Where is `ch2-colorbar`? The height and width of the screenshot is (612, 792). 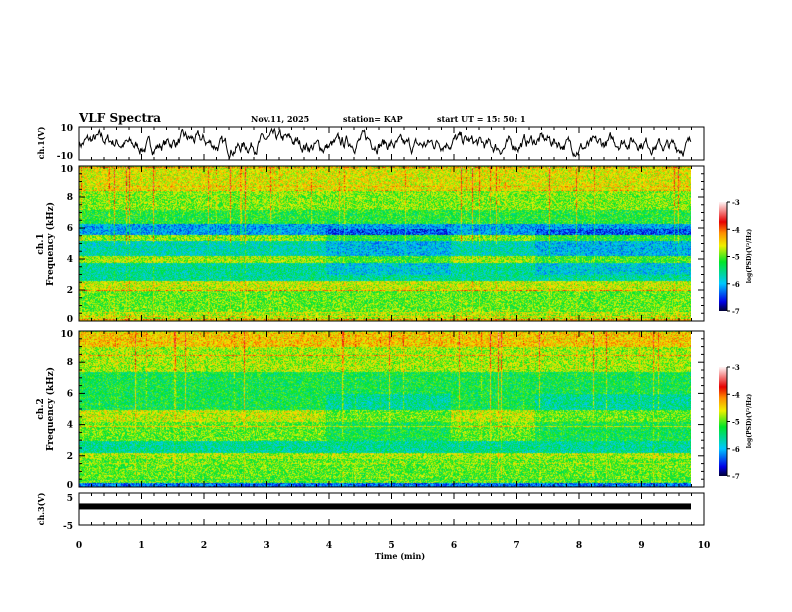 ch2-colorbar is located at coordinates (723, 421).